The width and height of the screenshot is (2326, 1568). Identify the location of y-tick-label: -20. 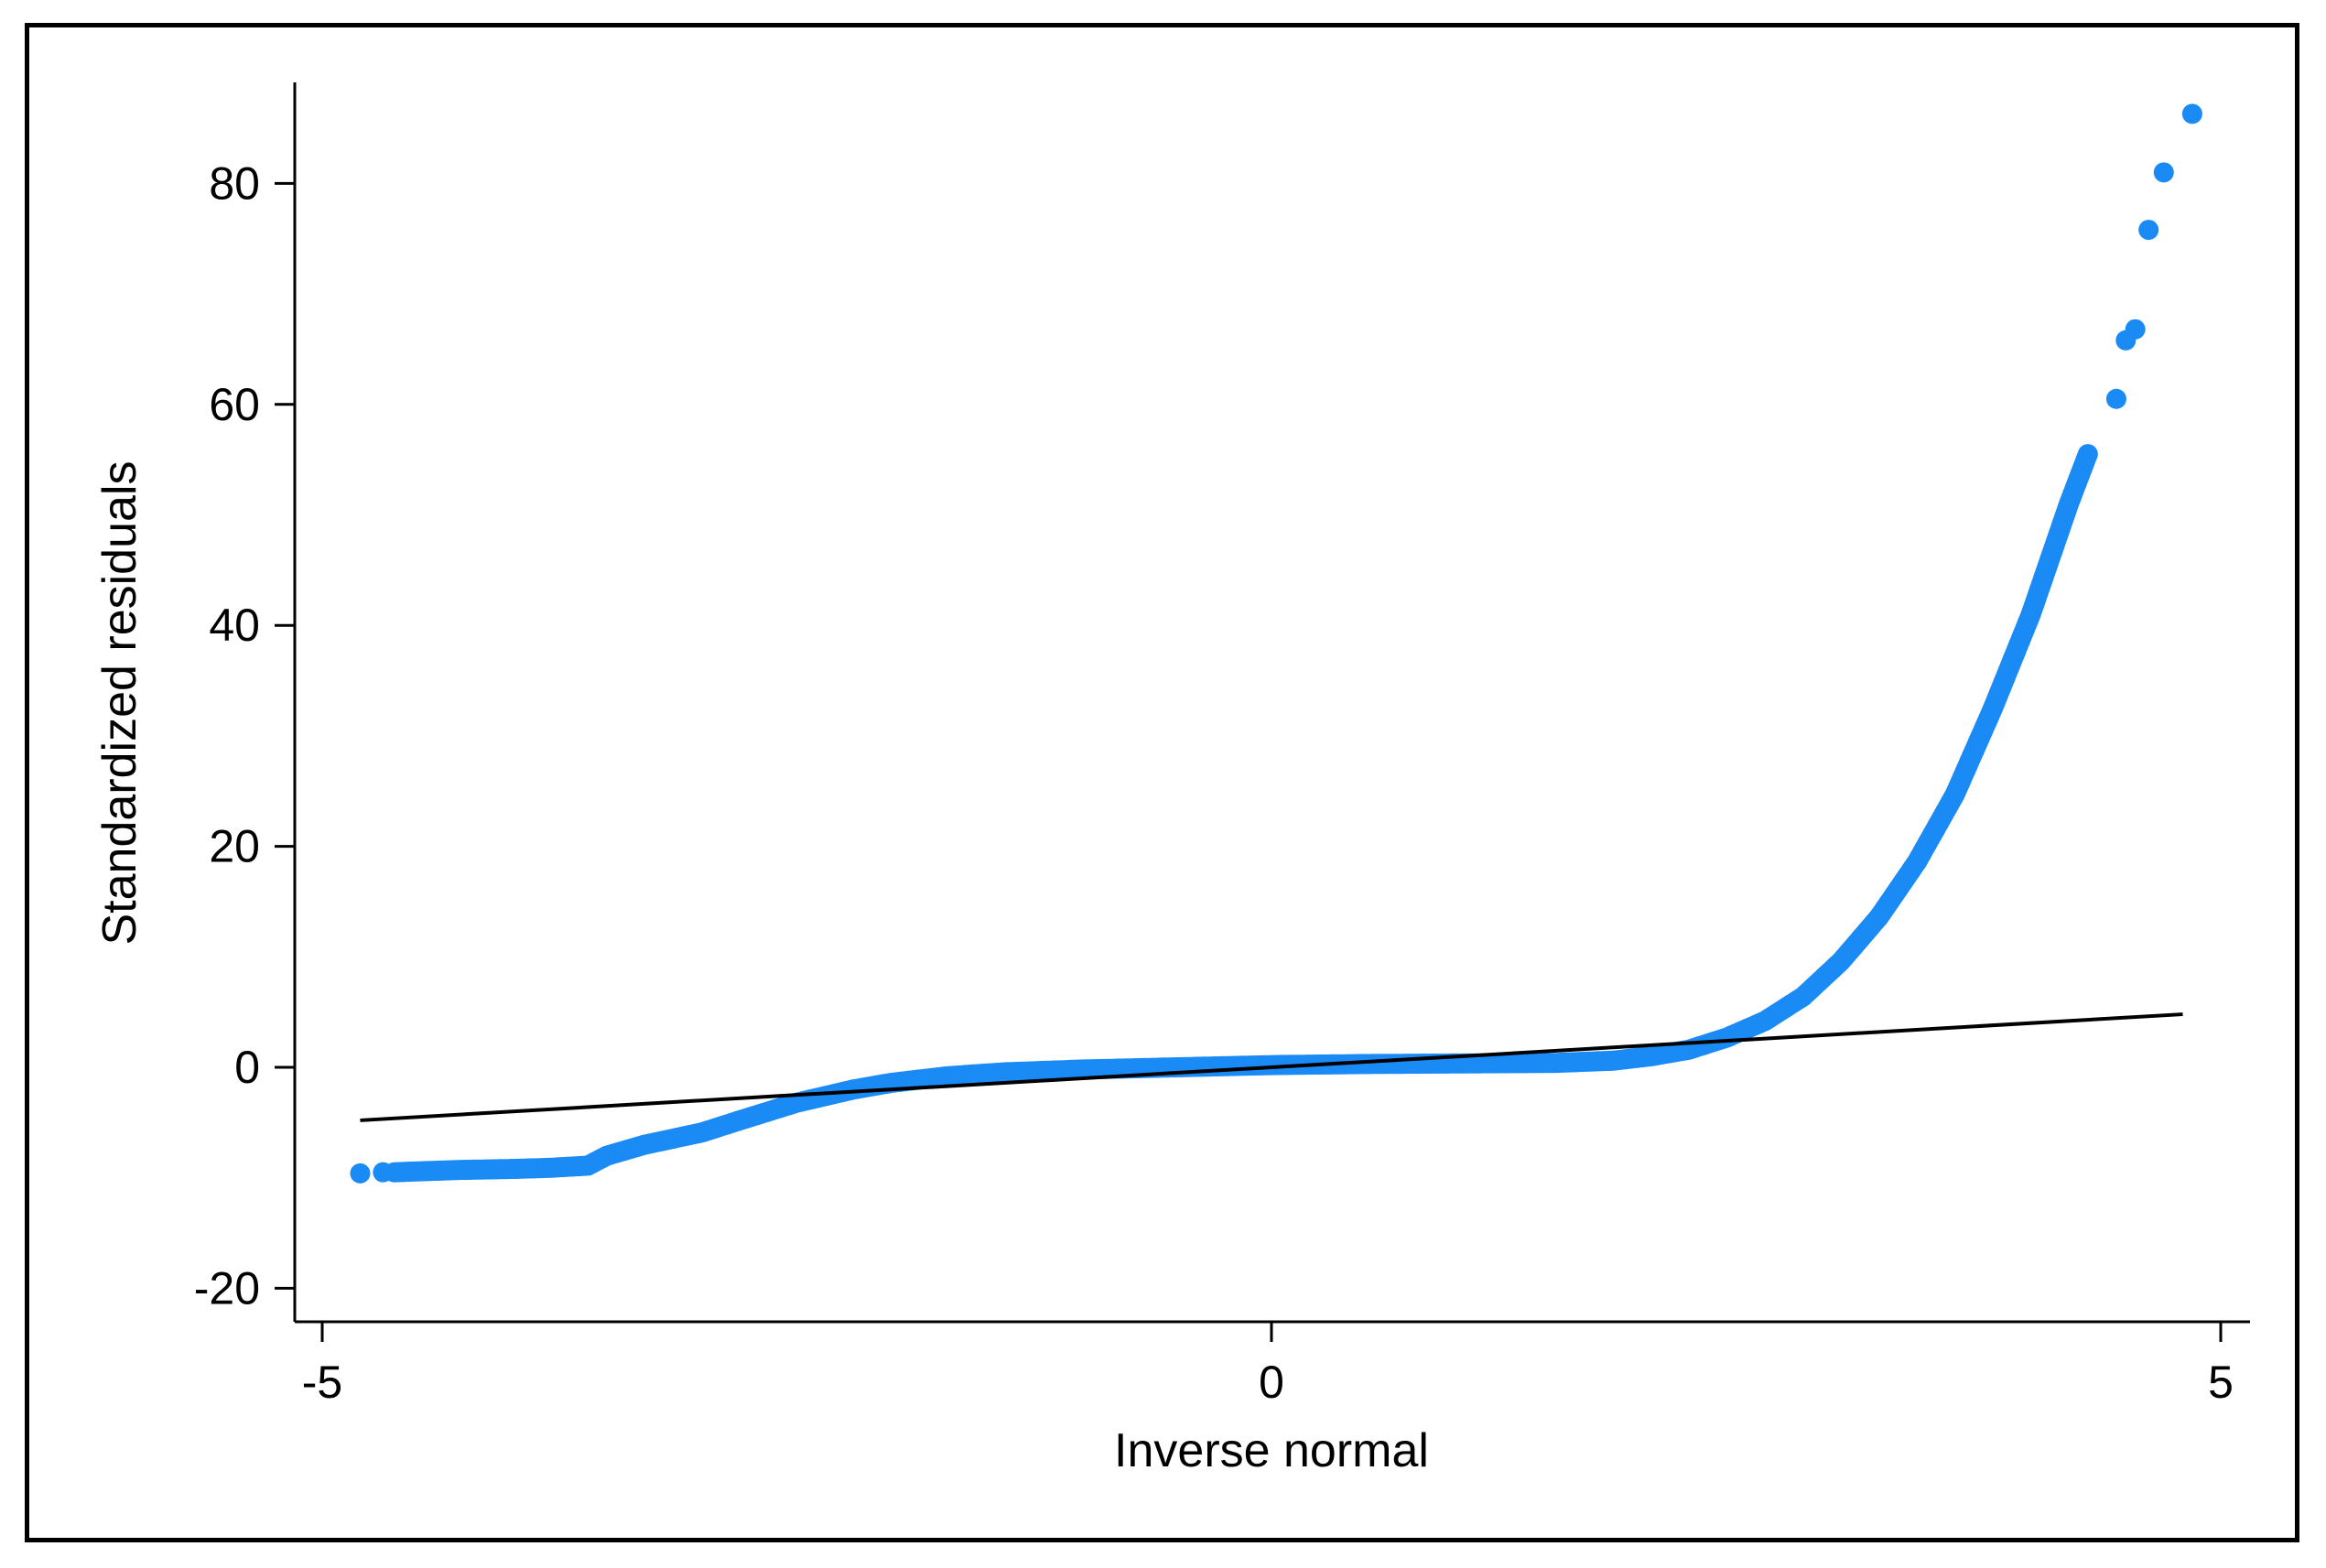
(227, 1288).